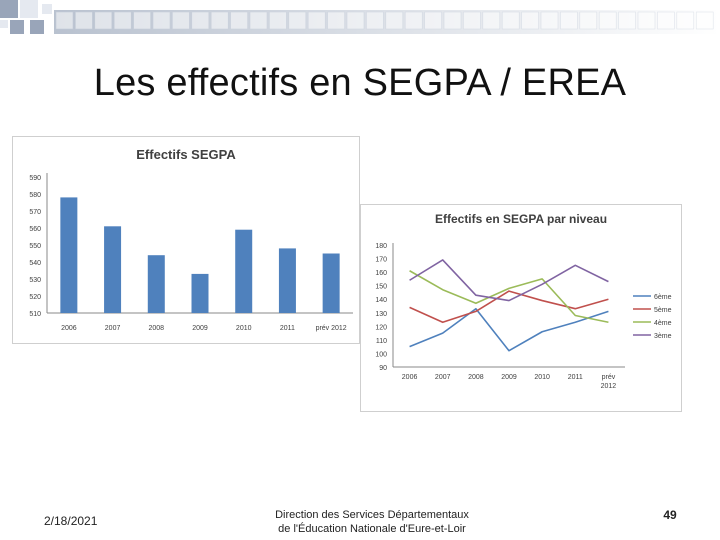 The height and width of the screenshot is (540, 720). What do you see at coordinates (186, 154) in the screenshot?
I see `chart1-title: Effectifs SEGPA` at bounding box center [186, 154].